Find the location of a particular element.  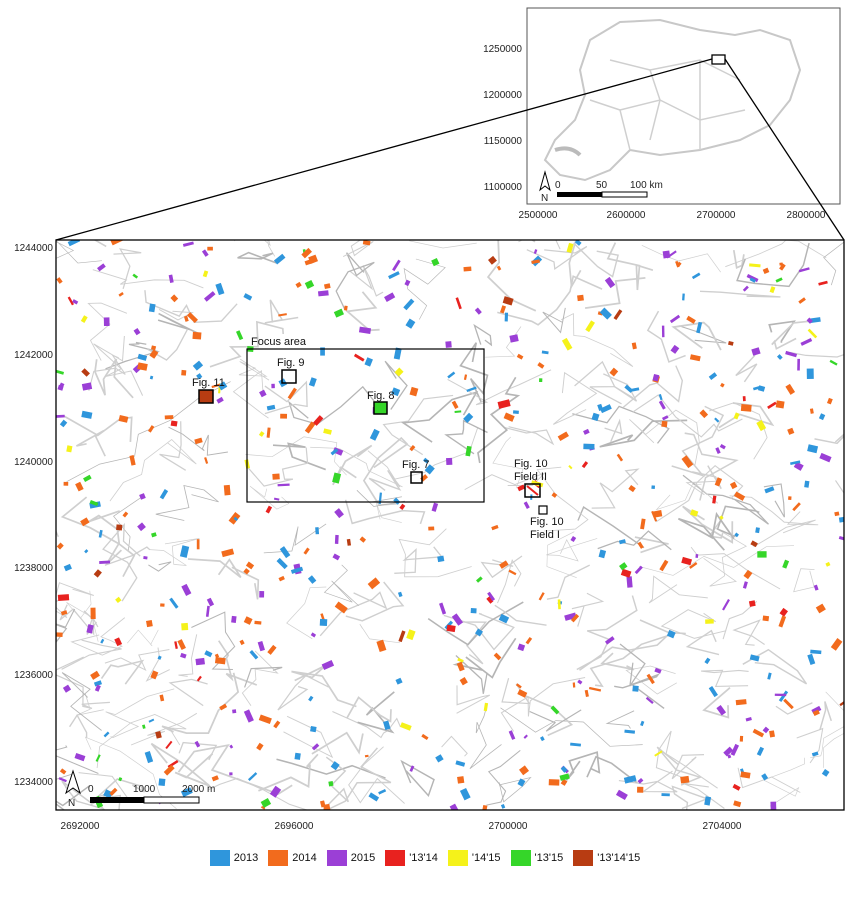

legend-label: '13'14 is located at coordinates (423, 858).